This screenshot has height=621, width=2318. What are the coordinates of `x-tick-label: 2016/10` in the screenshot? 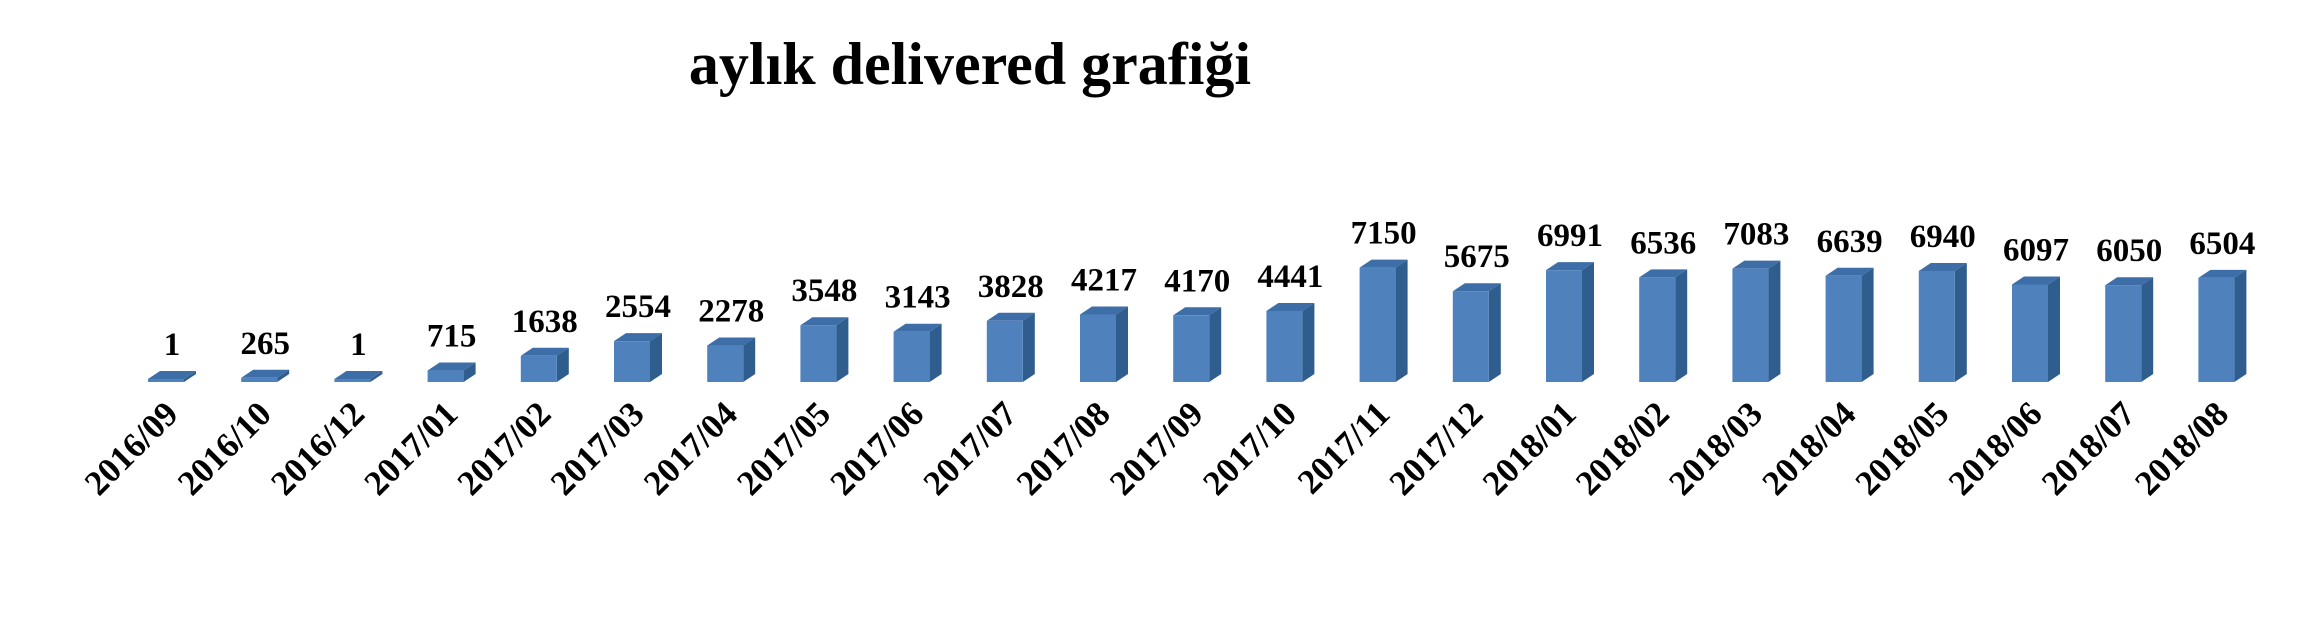 It's located at (224, 448).